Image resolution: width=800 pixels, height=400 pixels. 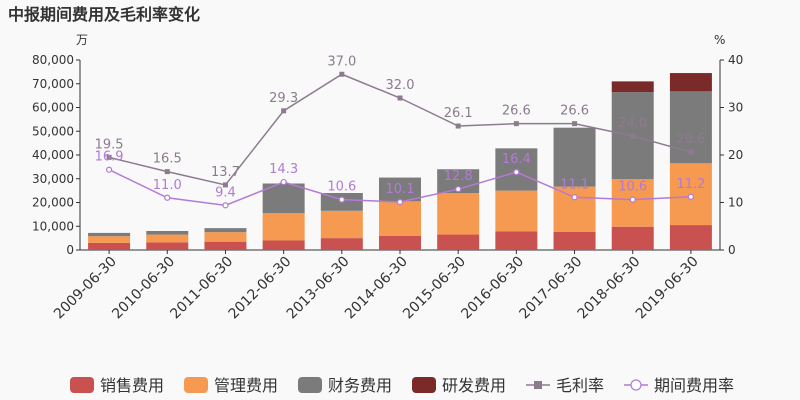 What do you see at coordinates (732, 250) in the screenshot?
I see `right-tick-label: 0` at bounding box center [732, 250].